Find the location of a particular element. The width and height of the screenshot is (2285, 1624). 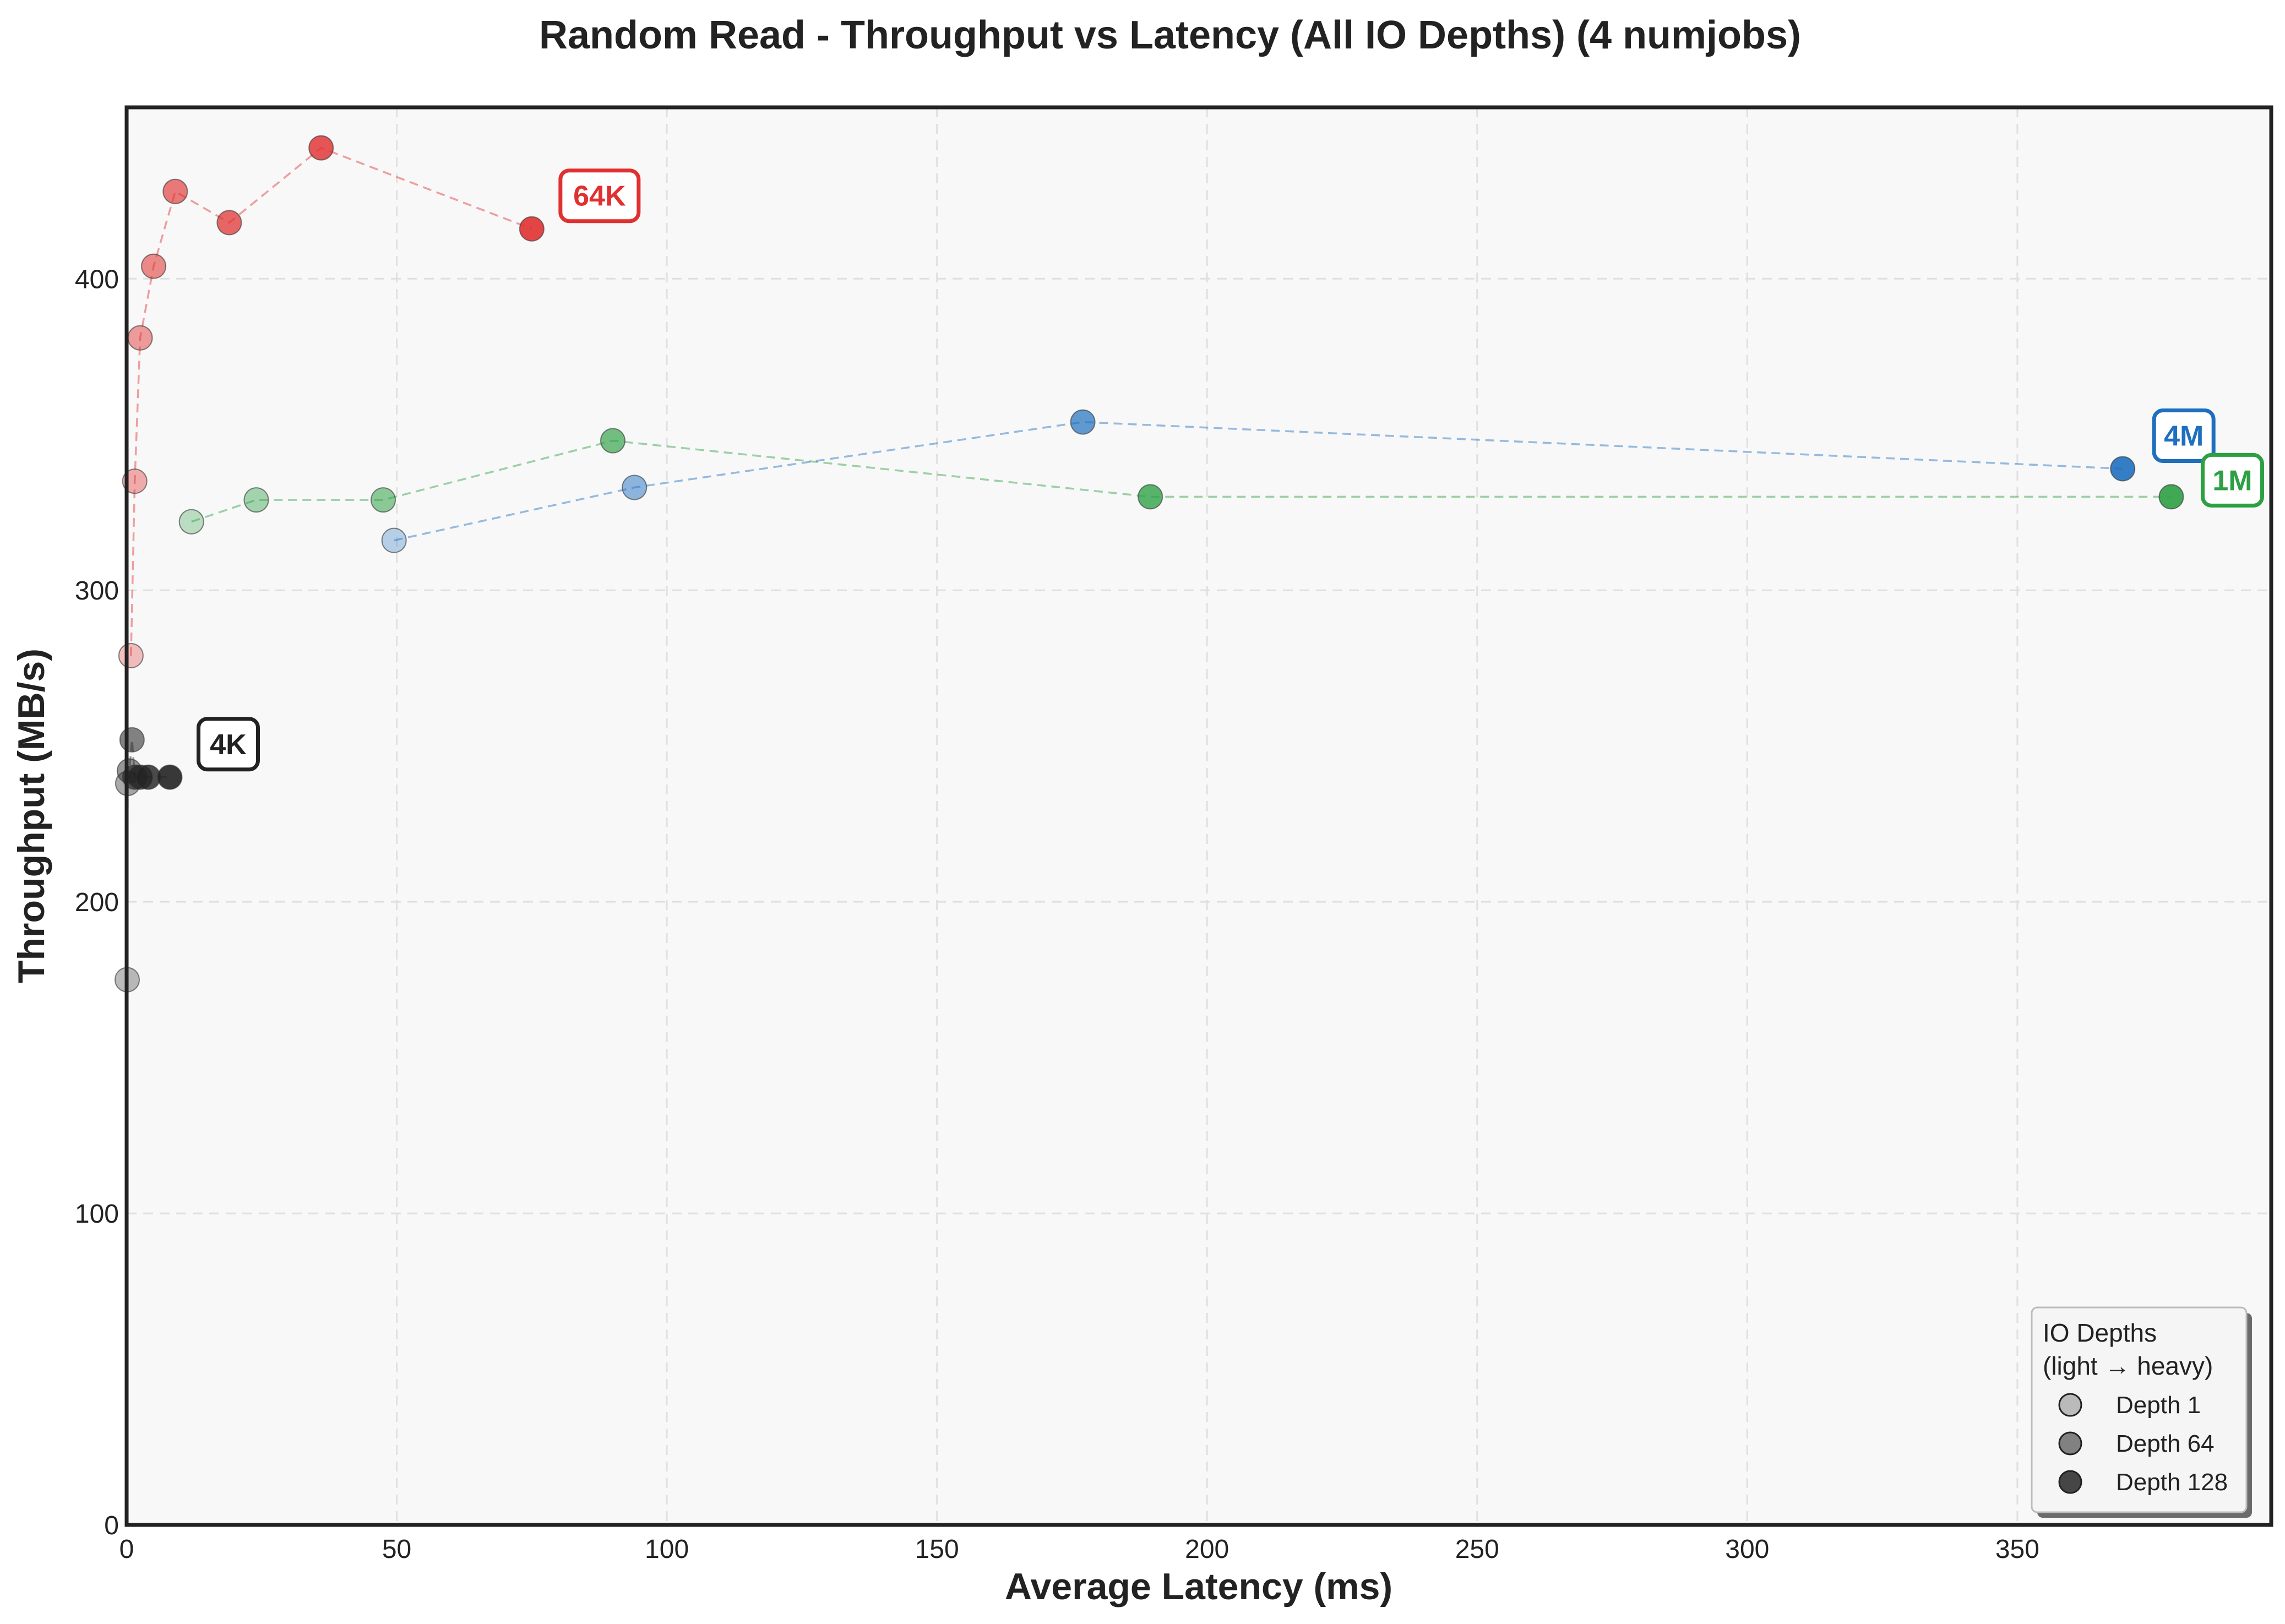

x-tick-label: 250 is located at coordinates (1477, 1549).